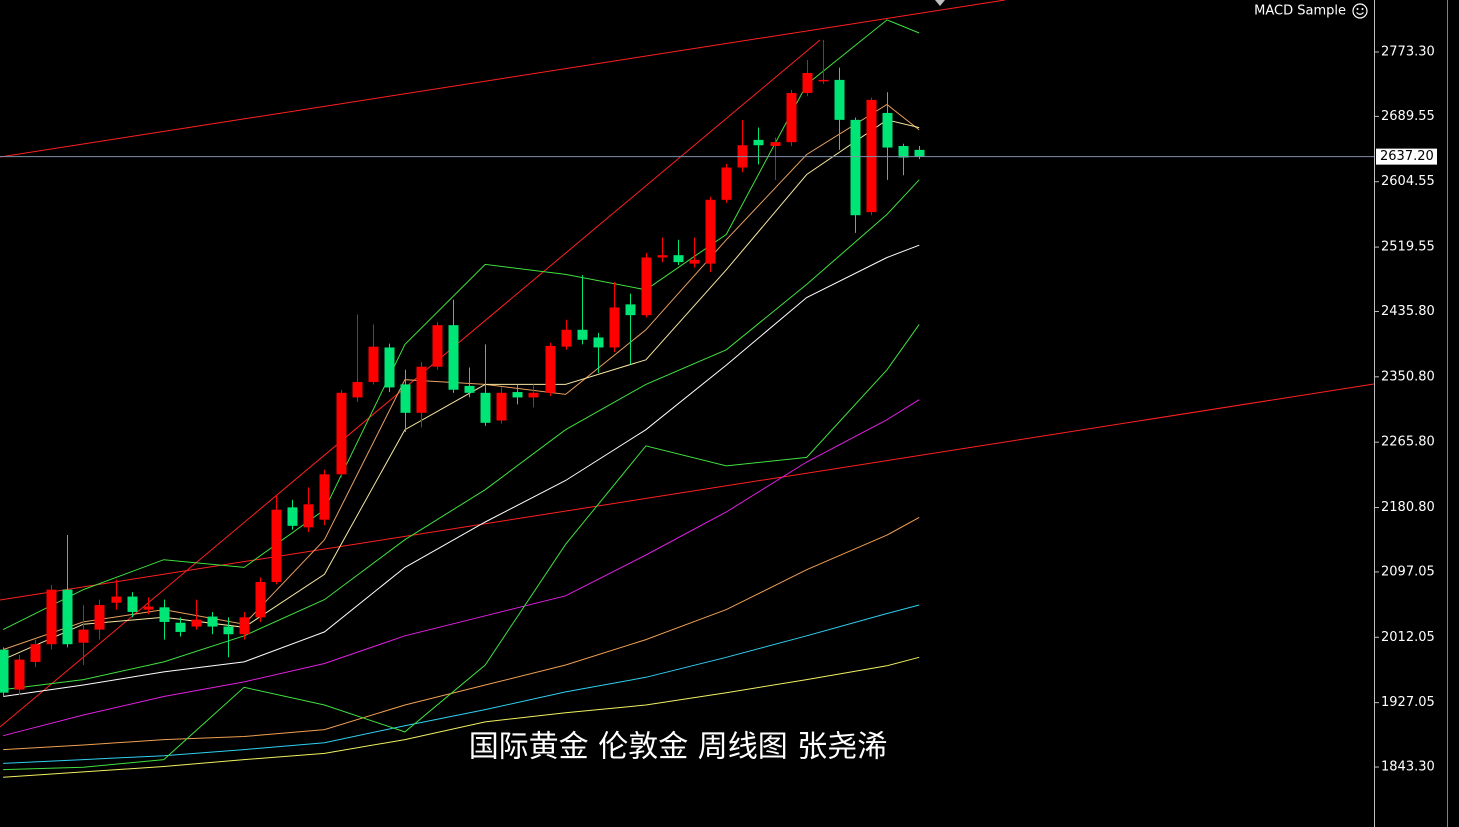 This screenshot has width=1459, height=827. What do you see at coordinates (1300, 11) in the screenshot?
I see `indicator-name: MACD Sample` at bounding box center [1300, 11].